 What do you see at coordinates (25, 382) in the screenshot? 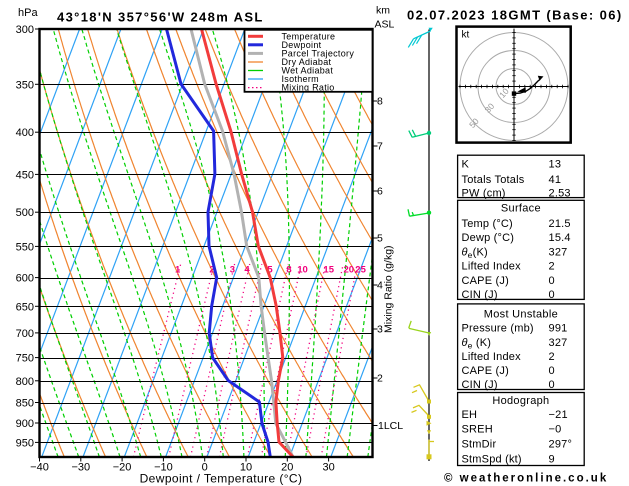
I see `svg-text: 800` at bounding box center [25, 382].